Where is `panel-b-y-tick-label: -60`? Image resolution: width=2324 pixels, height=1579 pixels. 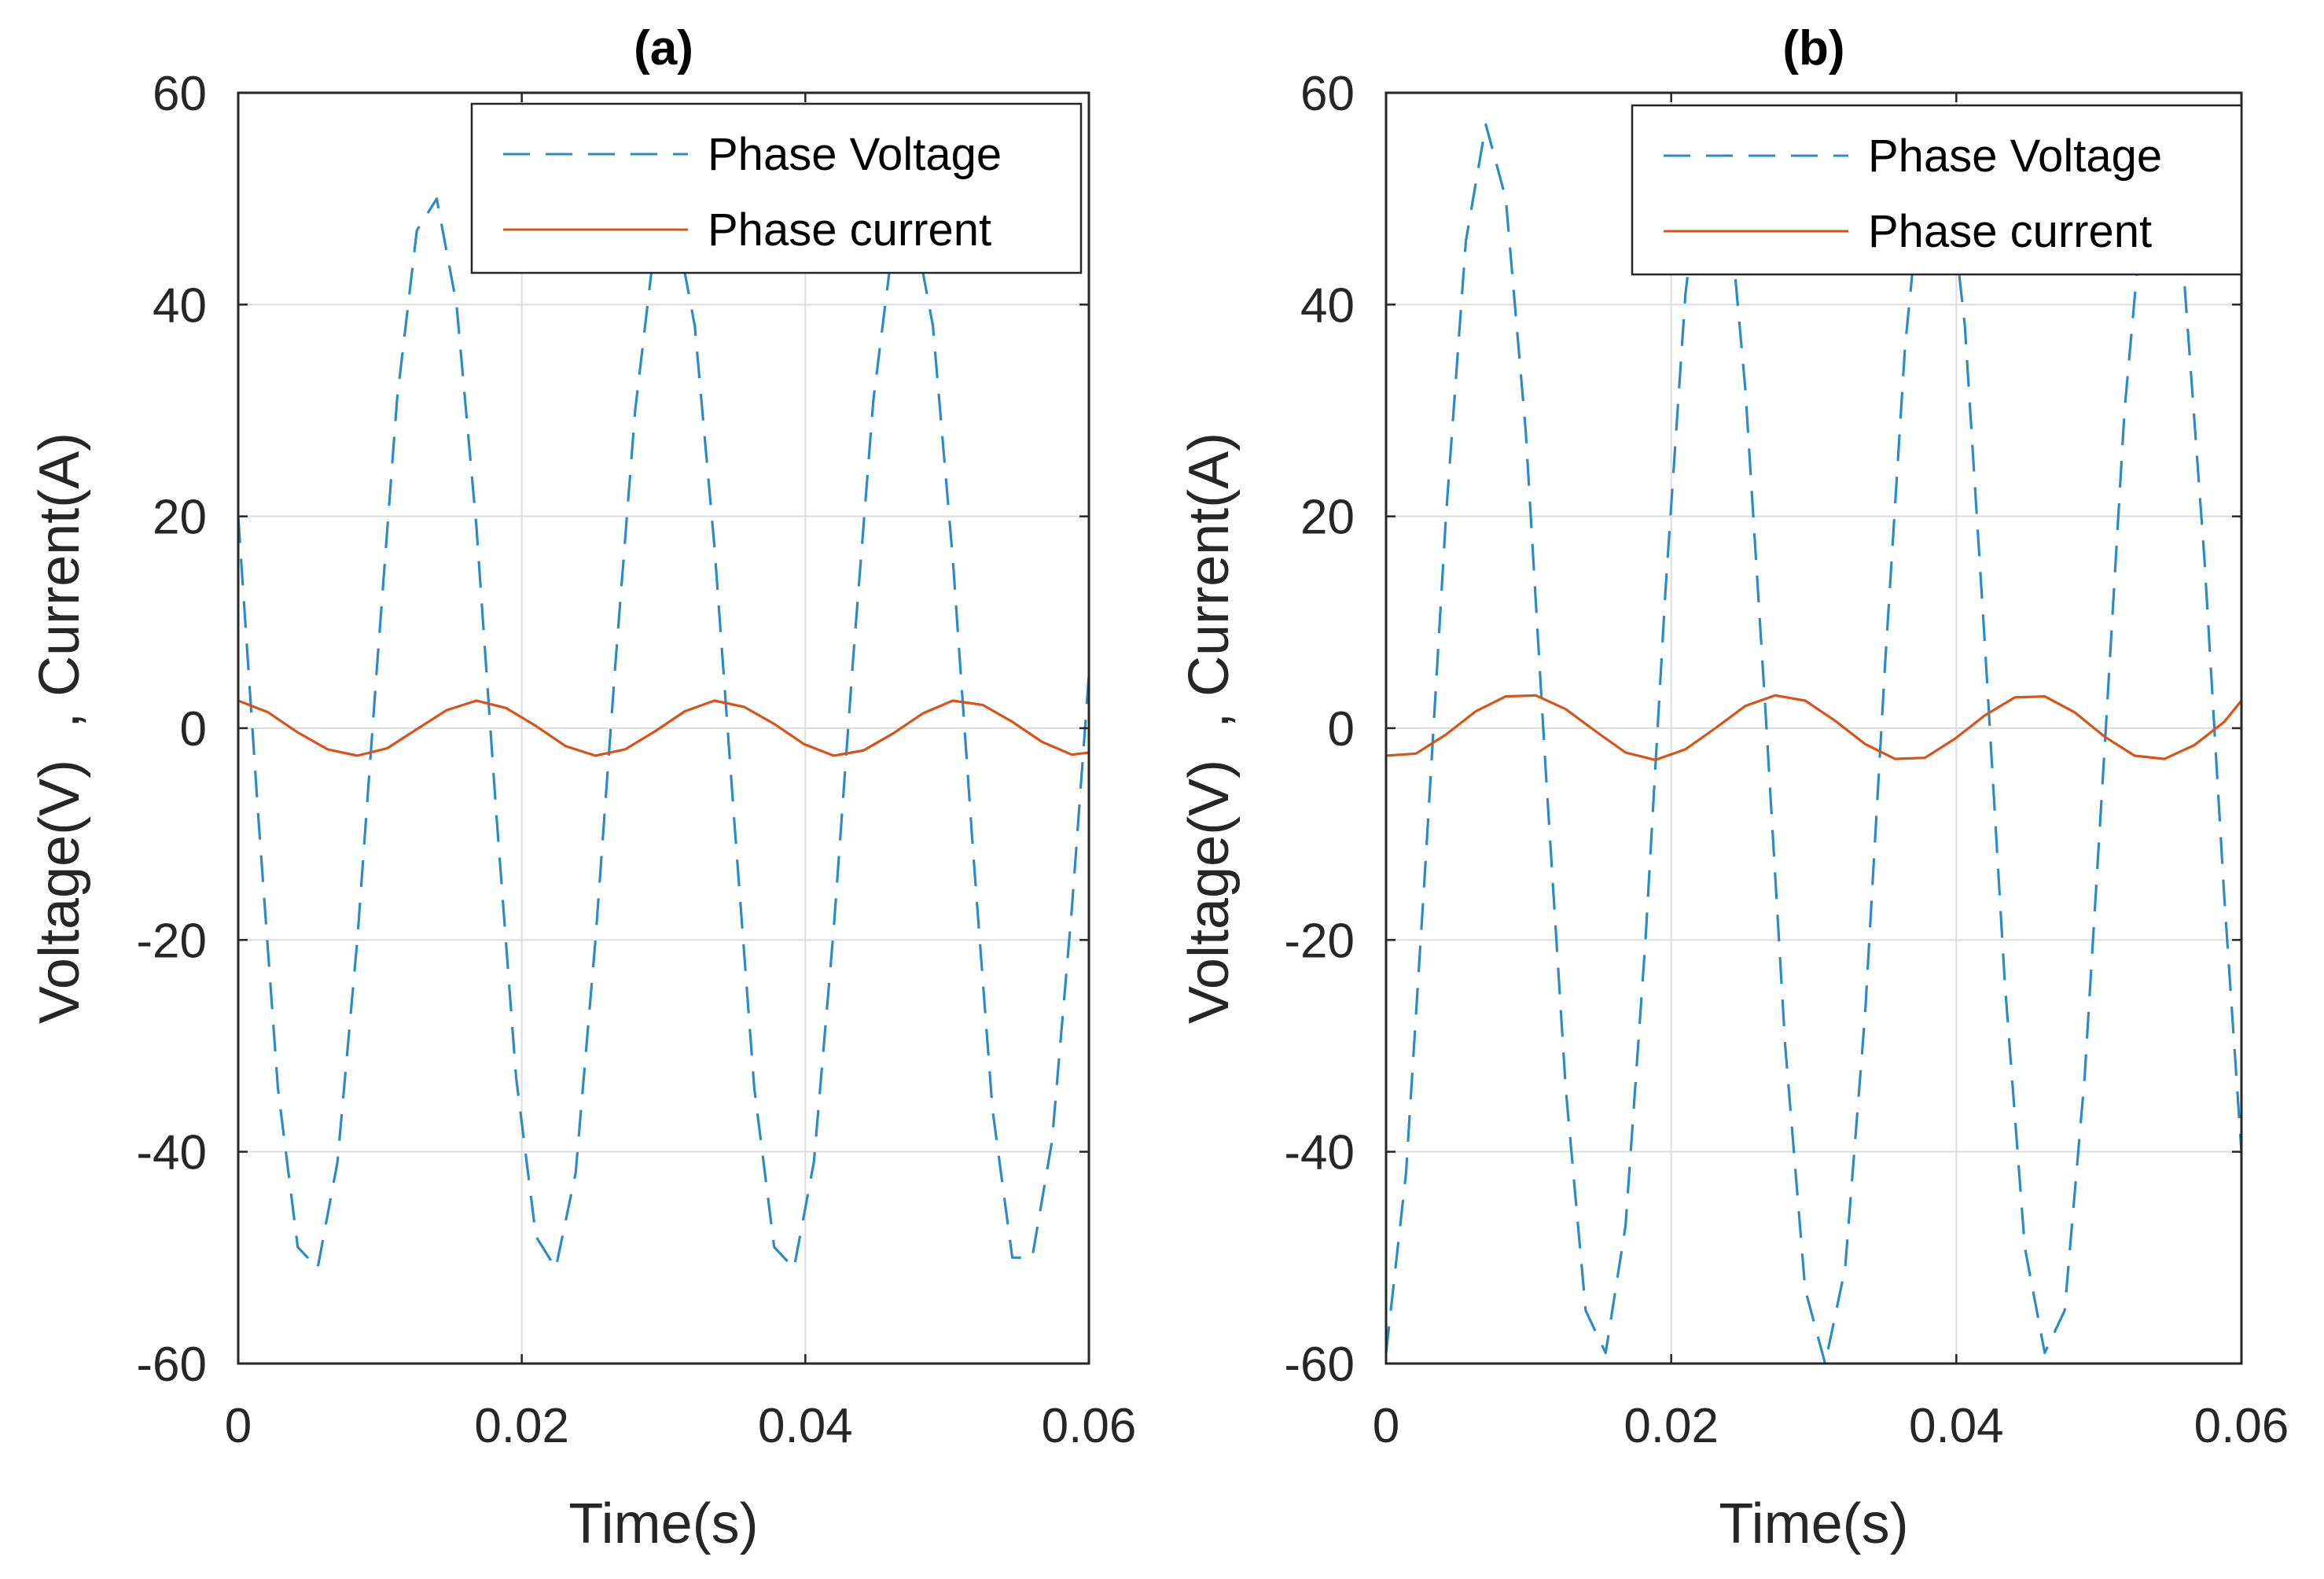
panel-b-y-tick-label: -60 is located at coordinates (1319, 1365).